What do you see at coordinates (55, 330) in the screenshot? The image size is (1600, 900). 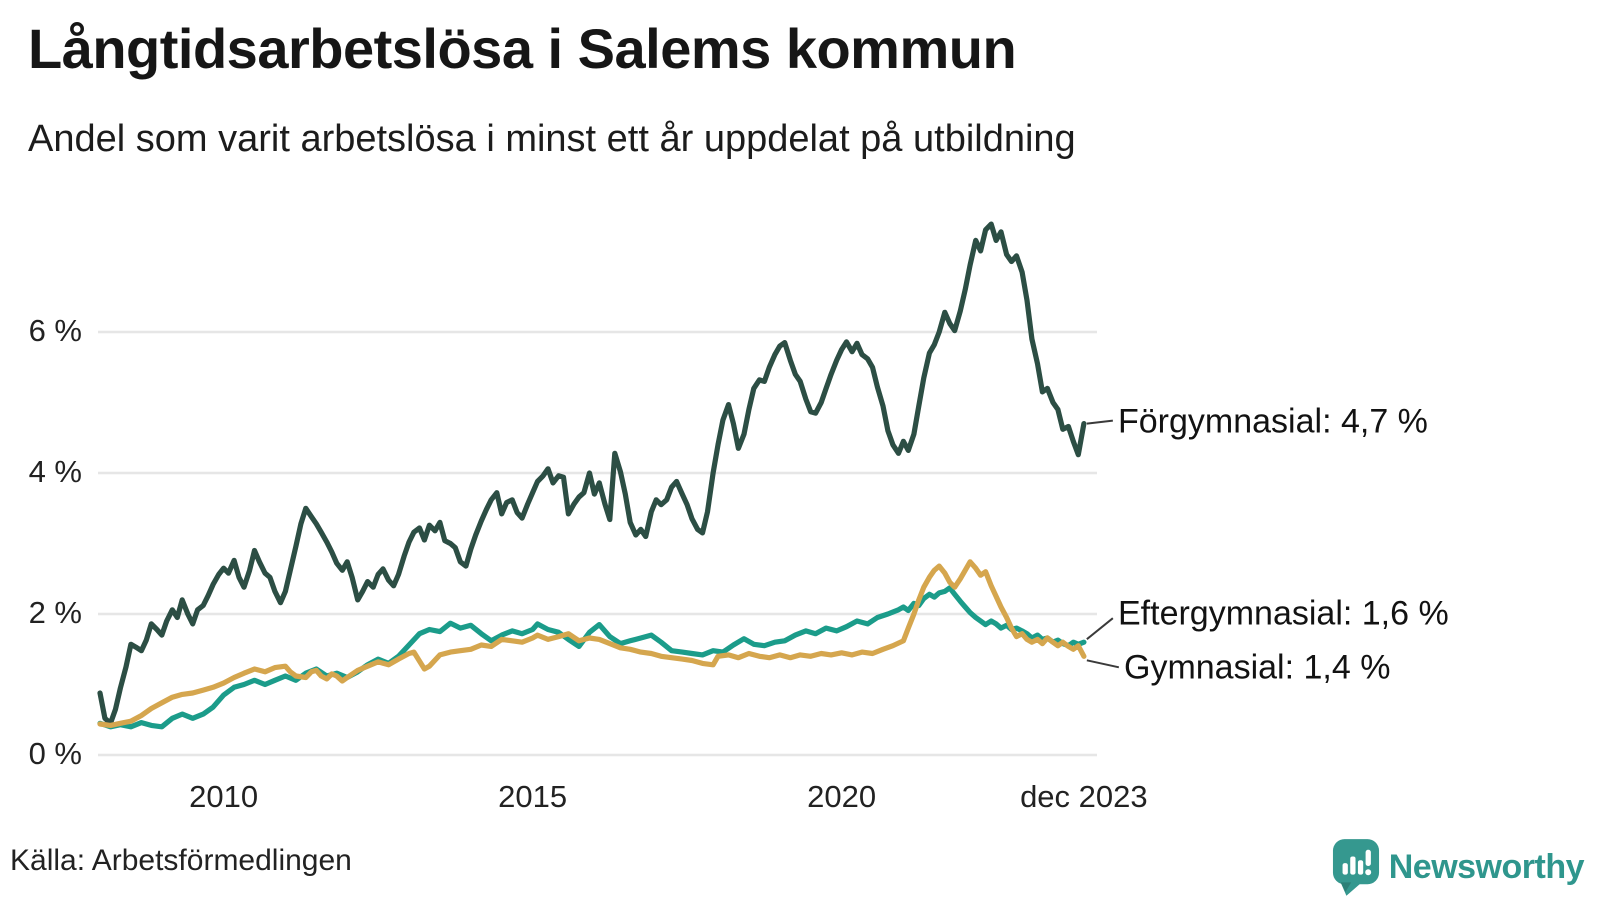 I see `y-axis-tick-6: 6 %` at bounding box center [55, 330].